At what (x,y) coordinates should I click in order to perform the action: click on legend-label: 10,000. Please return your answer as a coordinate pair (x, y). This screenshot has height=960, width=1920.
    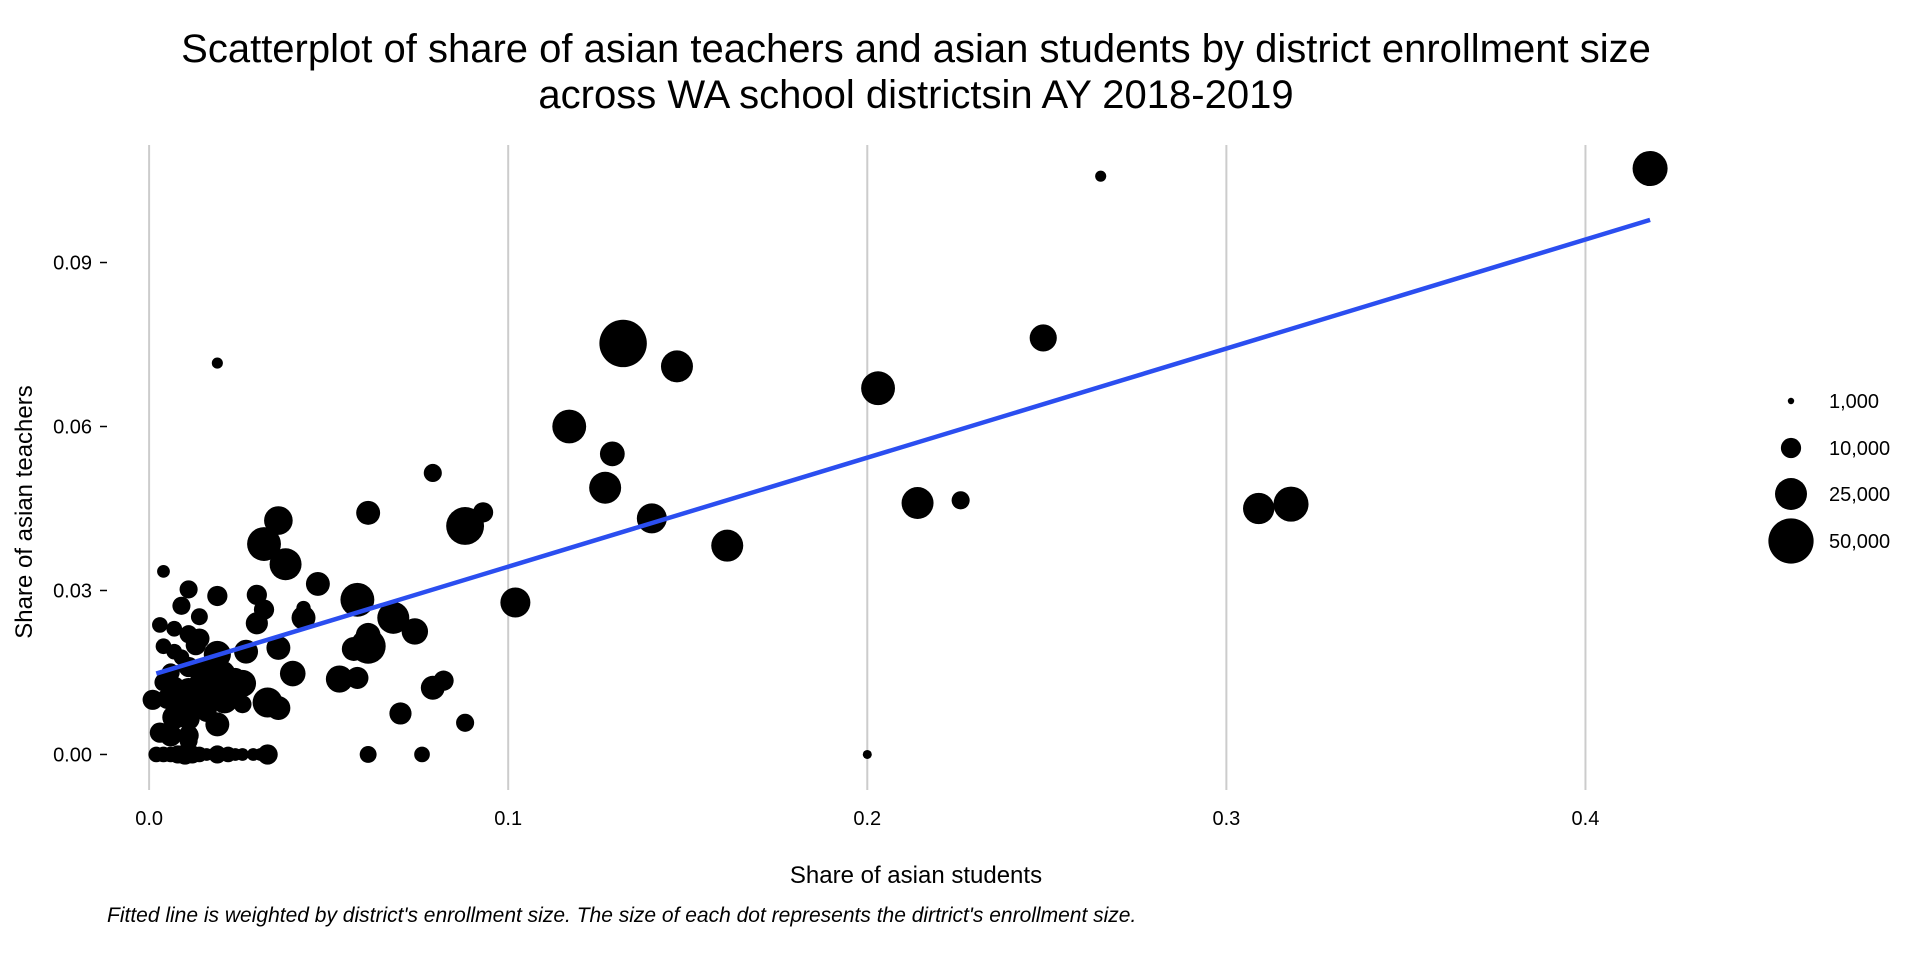
    Looking at the image, I should click on (1859, 449).